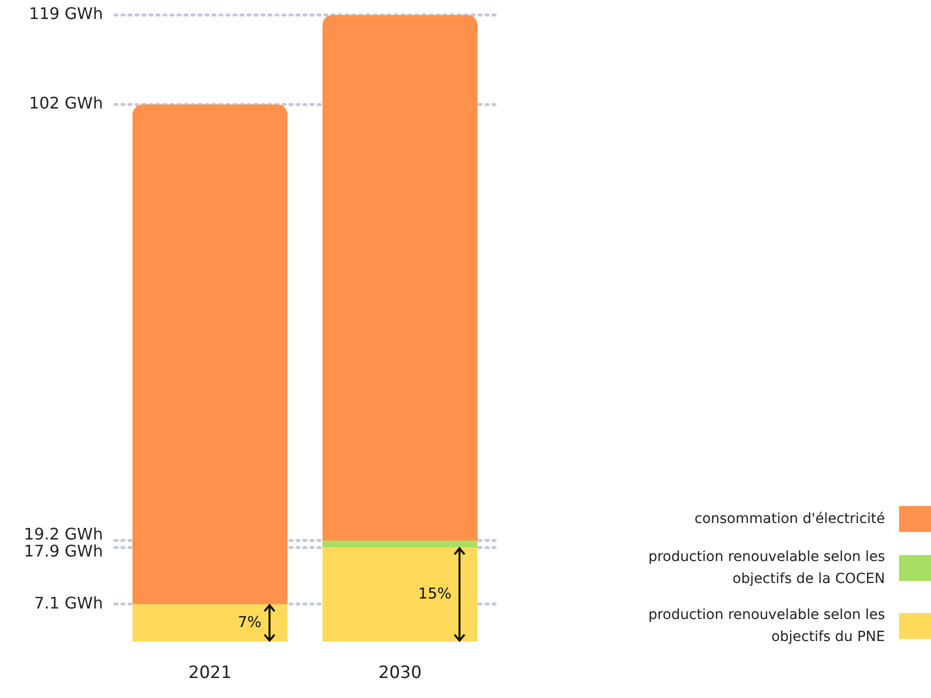  What do you see at coordinates (400, 673) in the screenshot?
I see `x-tick-label: 2030` at bounding box center [400, 673].